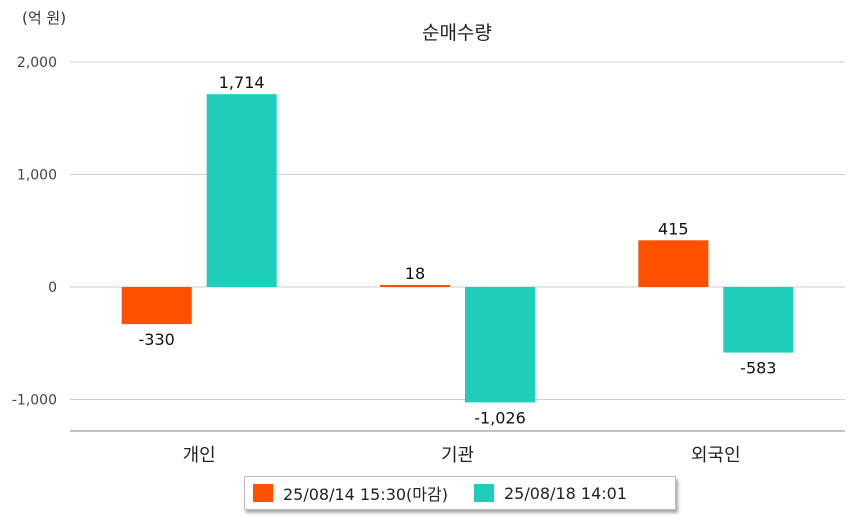 This screenshot has width=854, height=520. I want to click on legend-label-series-2: 25/08/18 14:01, so click(565, 493).